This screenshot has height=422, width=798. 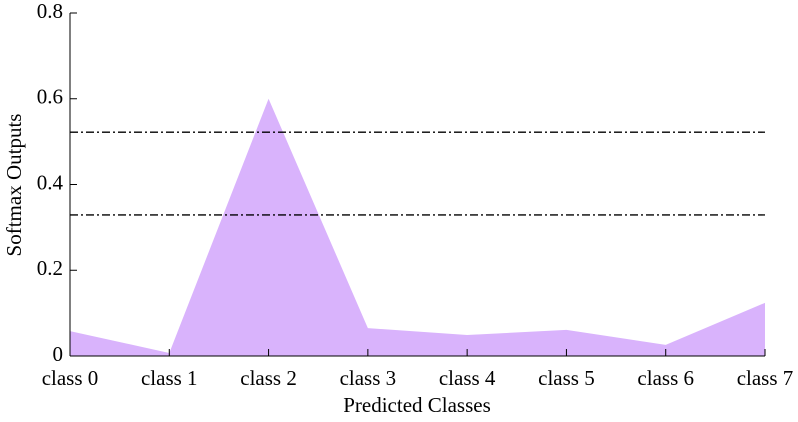 I want to click on y-axis-label: Softmax Outputs, so click(x=14, y=185).